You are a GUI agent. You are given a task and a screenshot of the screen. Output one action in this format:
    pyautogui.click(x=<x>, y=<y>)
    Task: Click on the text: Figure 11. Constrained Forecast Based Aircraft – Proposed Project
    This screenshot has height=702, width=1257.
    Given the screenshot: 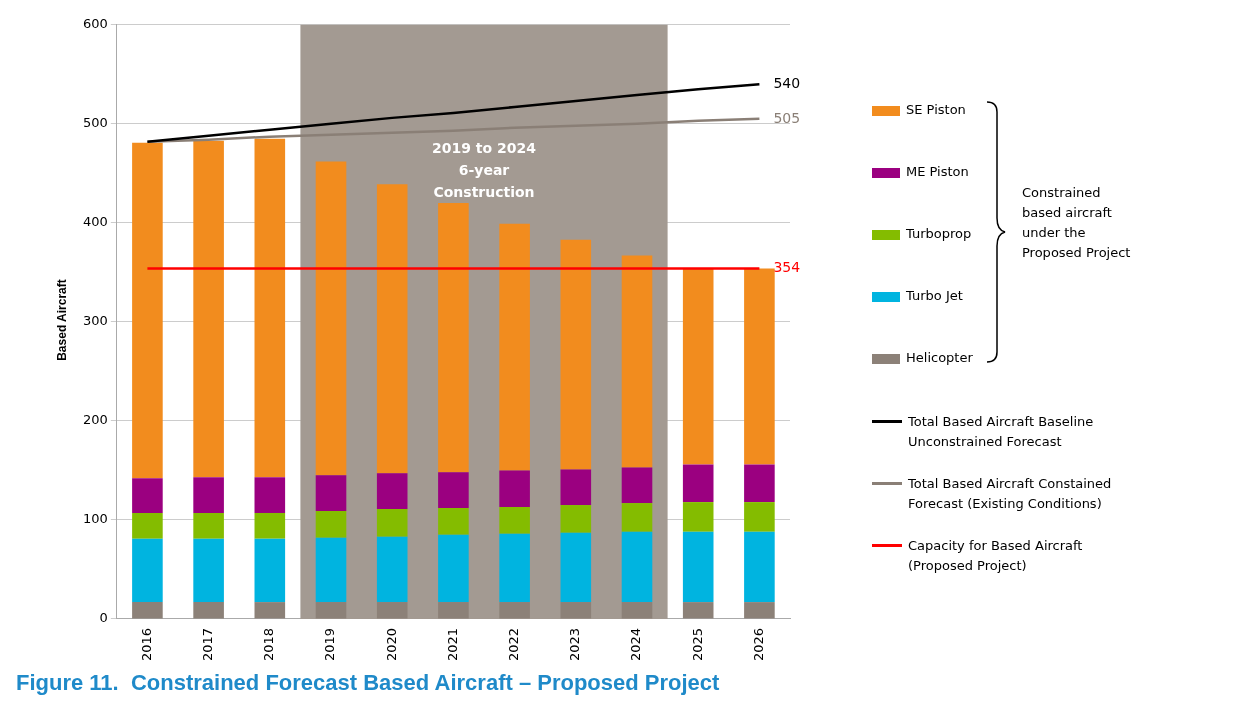 What is the action you would take?
    pyautogui.click(x=368, y=683)
    